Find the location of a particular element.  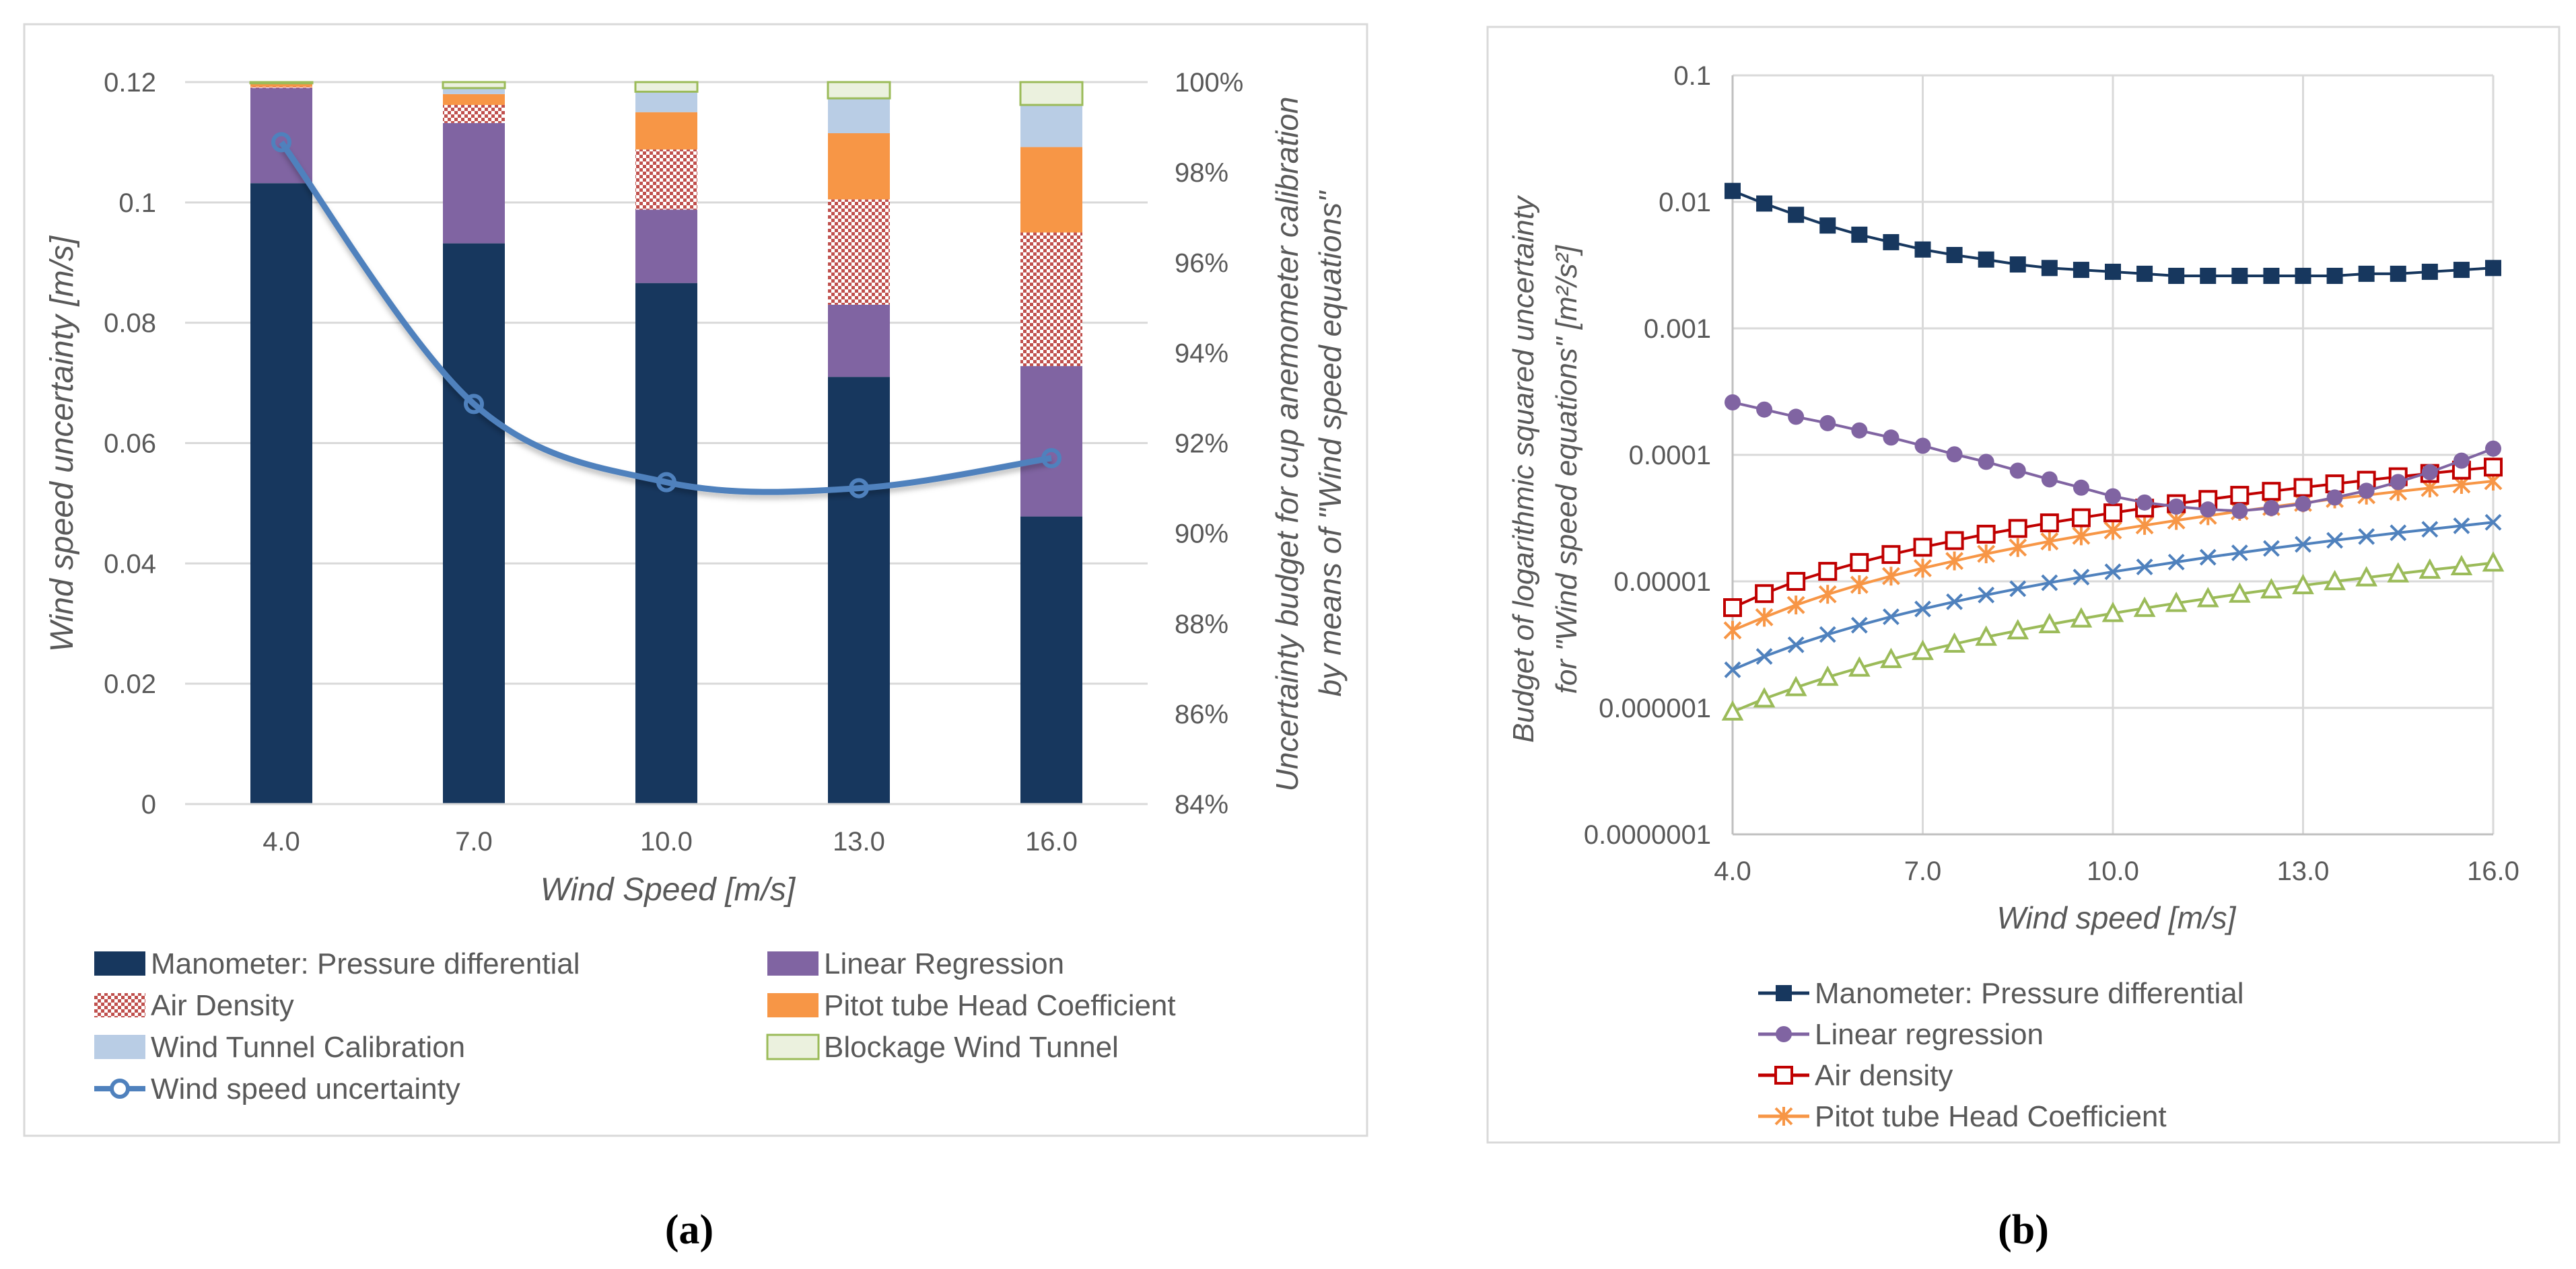

left-tick-label: 0 is located at coordinates (148, 805).